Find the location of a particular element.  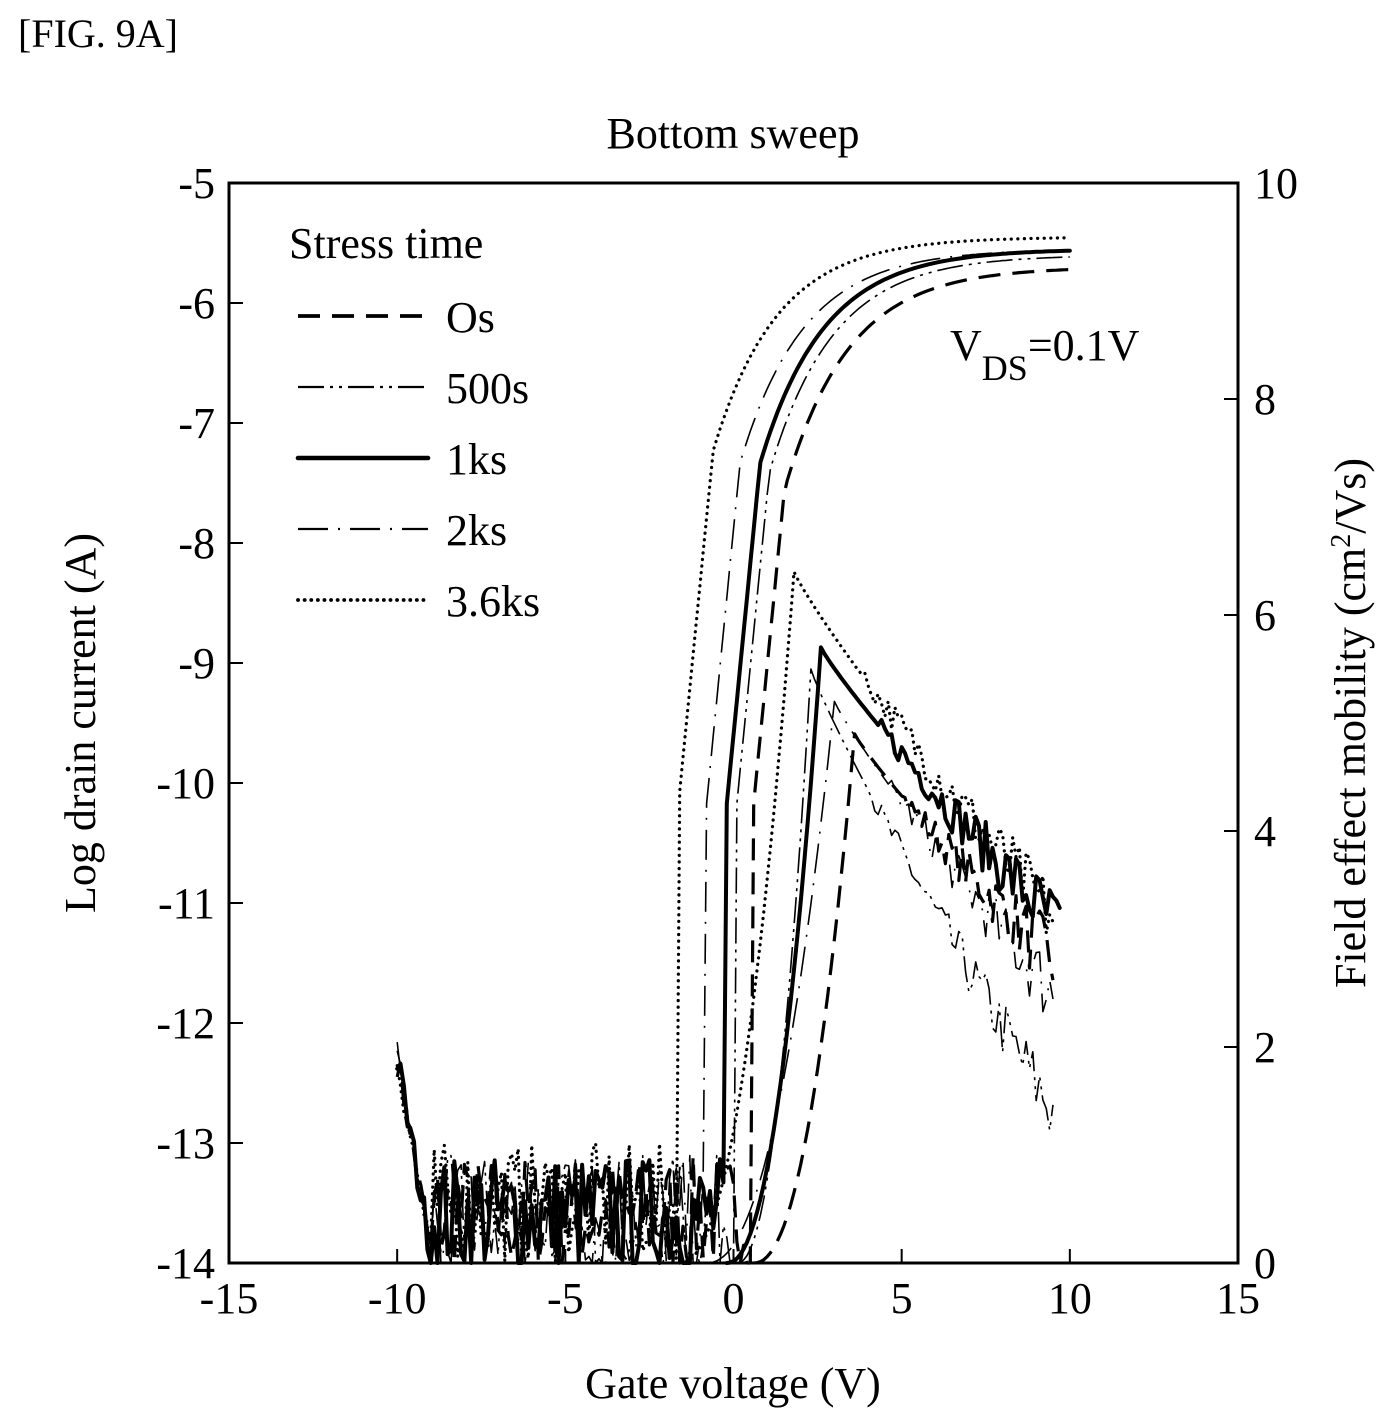

y-tick-label: -6 is located at coordinates (196, 303).